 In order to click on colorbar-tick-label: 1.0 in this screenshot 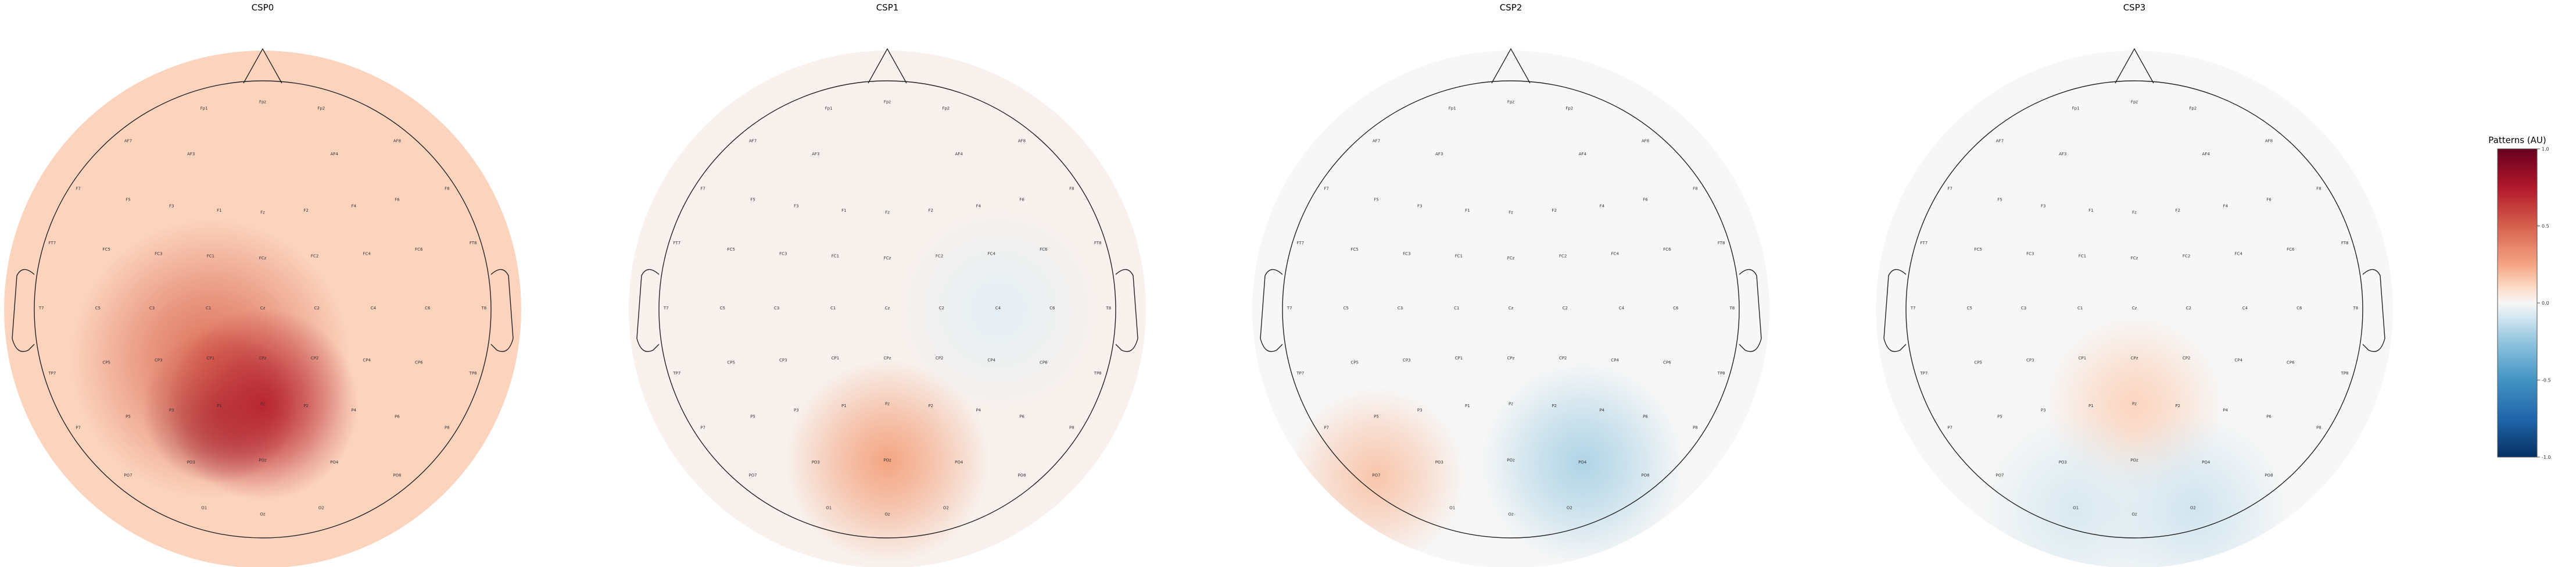, I will do `click(2545, 150)`.